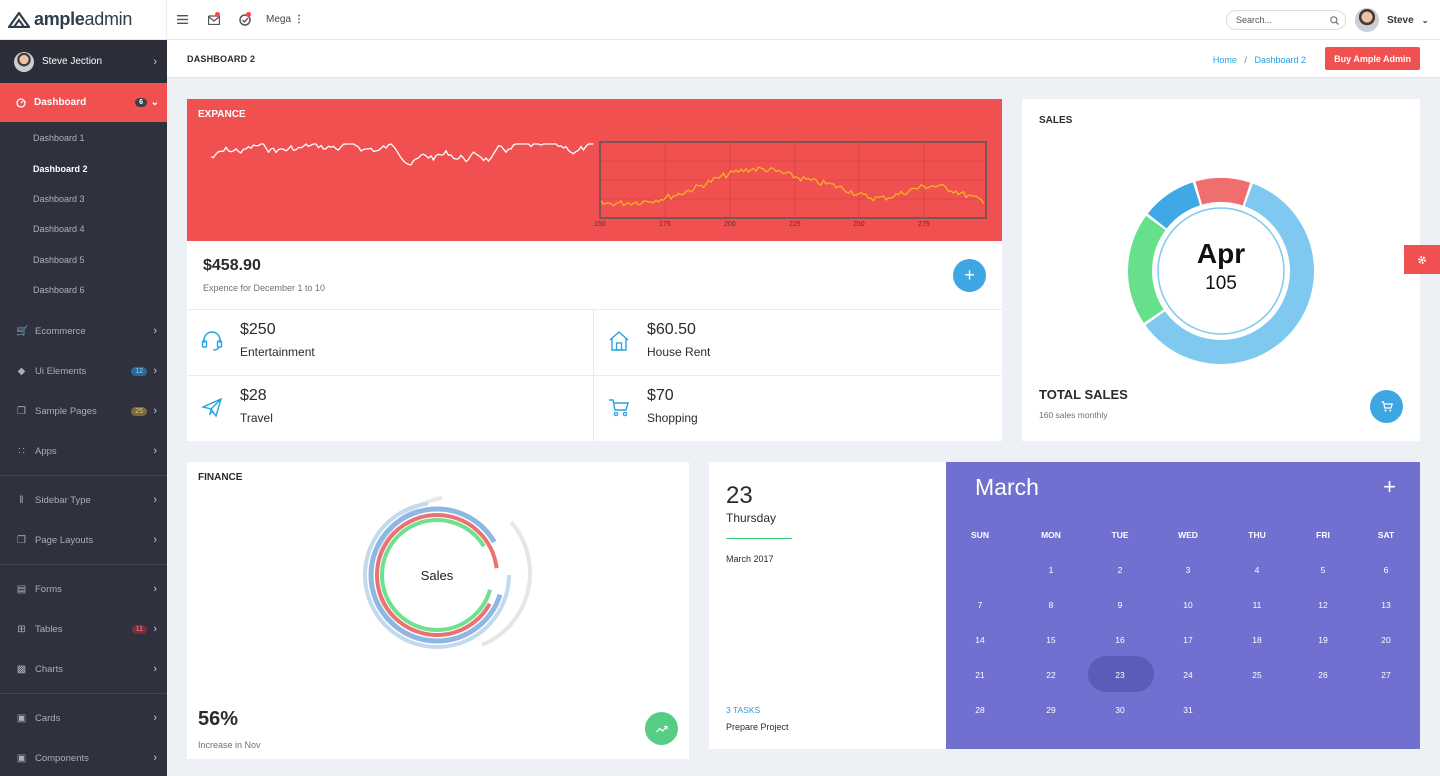 This screenshot has width=1440, height=776. I want to click on trending-up-icon, so click(661, 728).